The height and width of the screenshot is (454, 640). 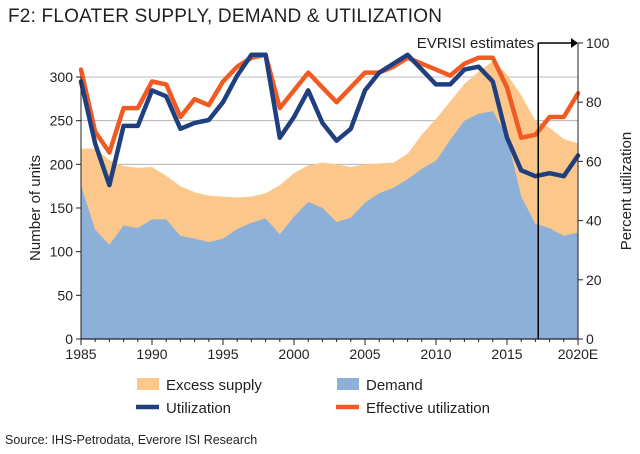 I want to click on legend-item-utilization: Utilization, so click(x=183, y=408).